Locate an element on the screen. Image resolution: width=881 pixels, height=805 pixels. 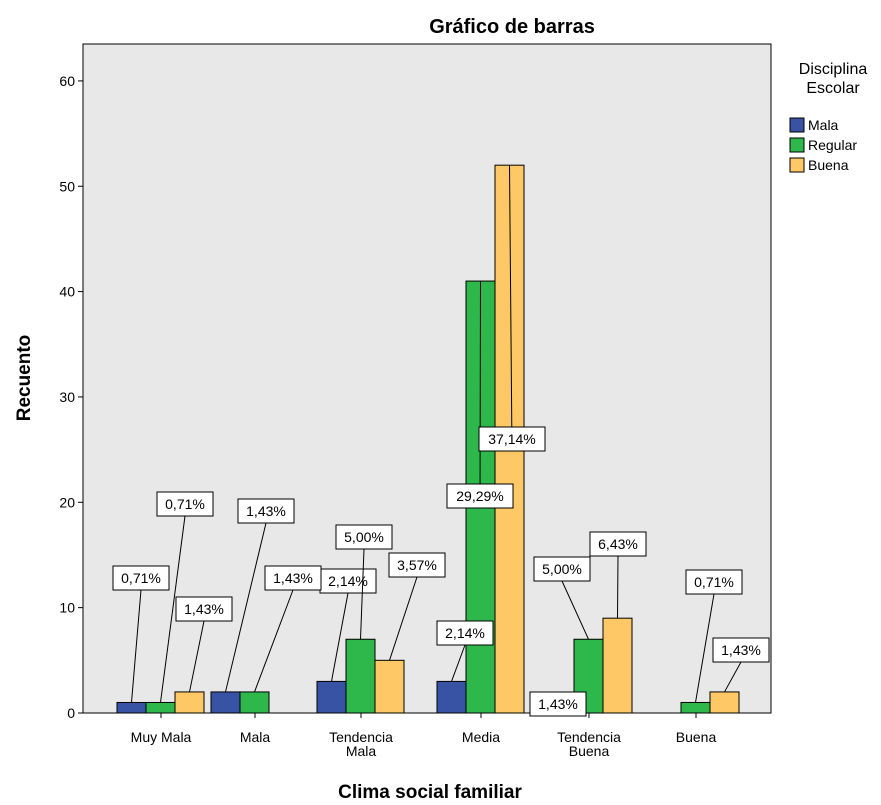
legend-title: Disciplina is located at coordinates (833, 69).